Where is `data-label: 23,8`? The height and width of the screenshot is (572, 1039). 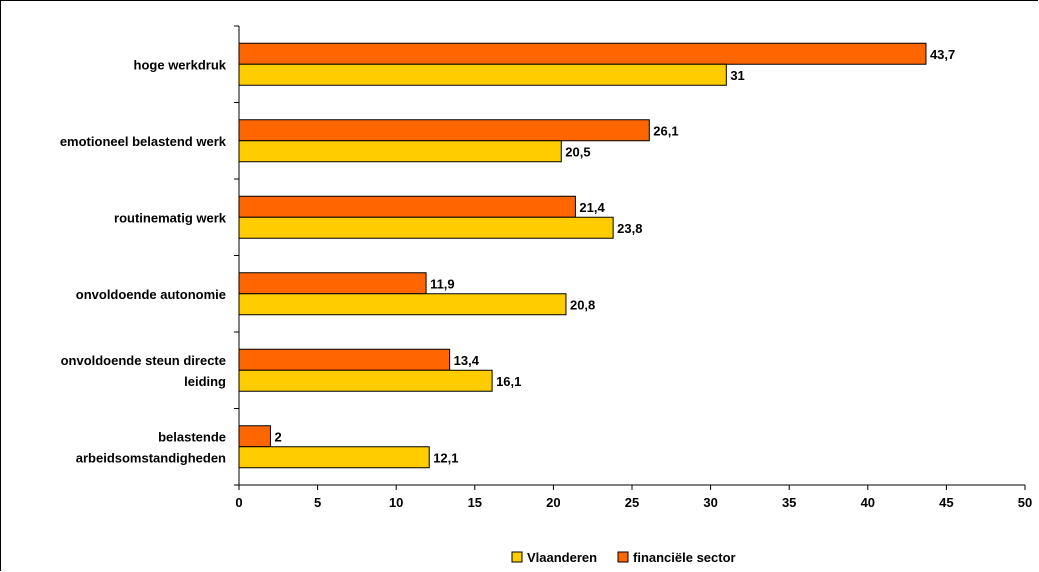
data-label: 23,8 is located at coordinates (629, 228).